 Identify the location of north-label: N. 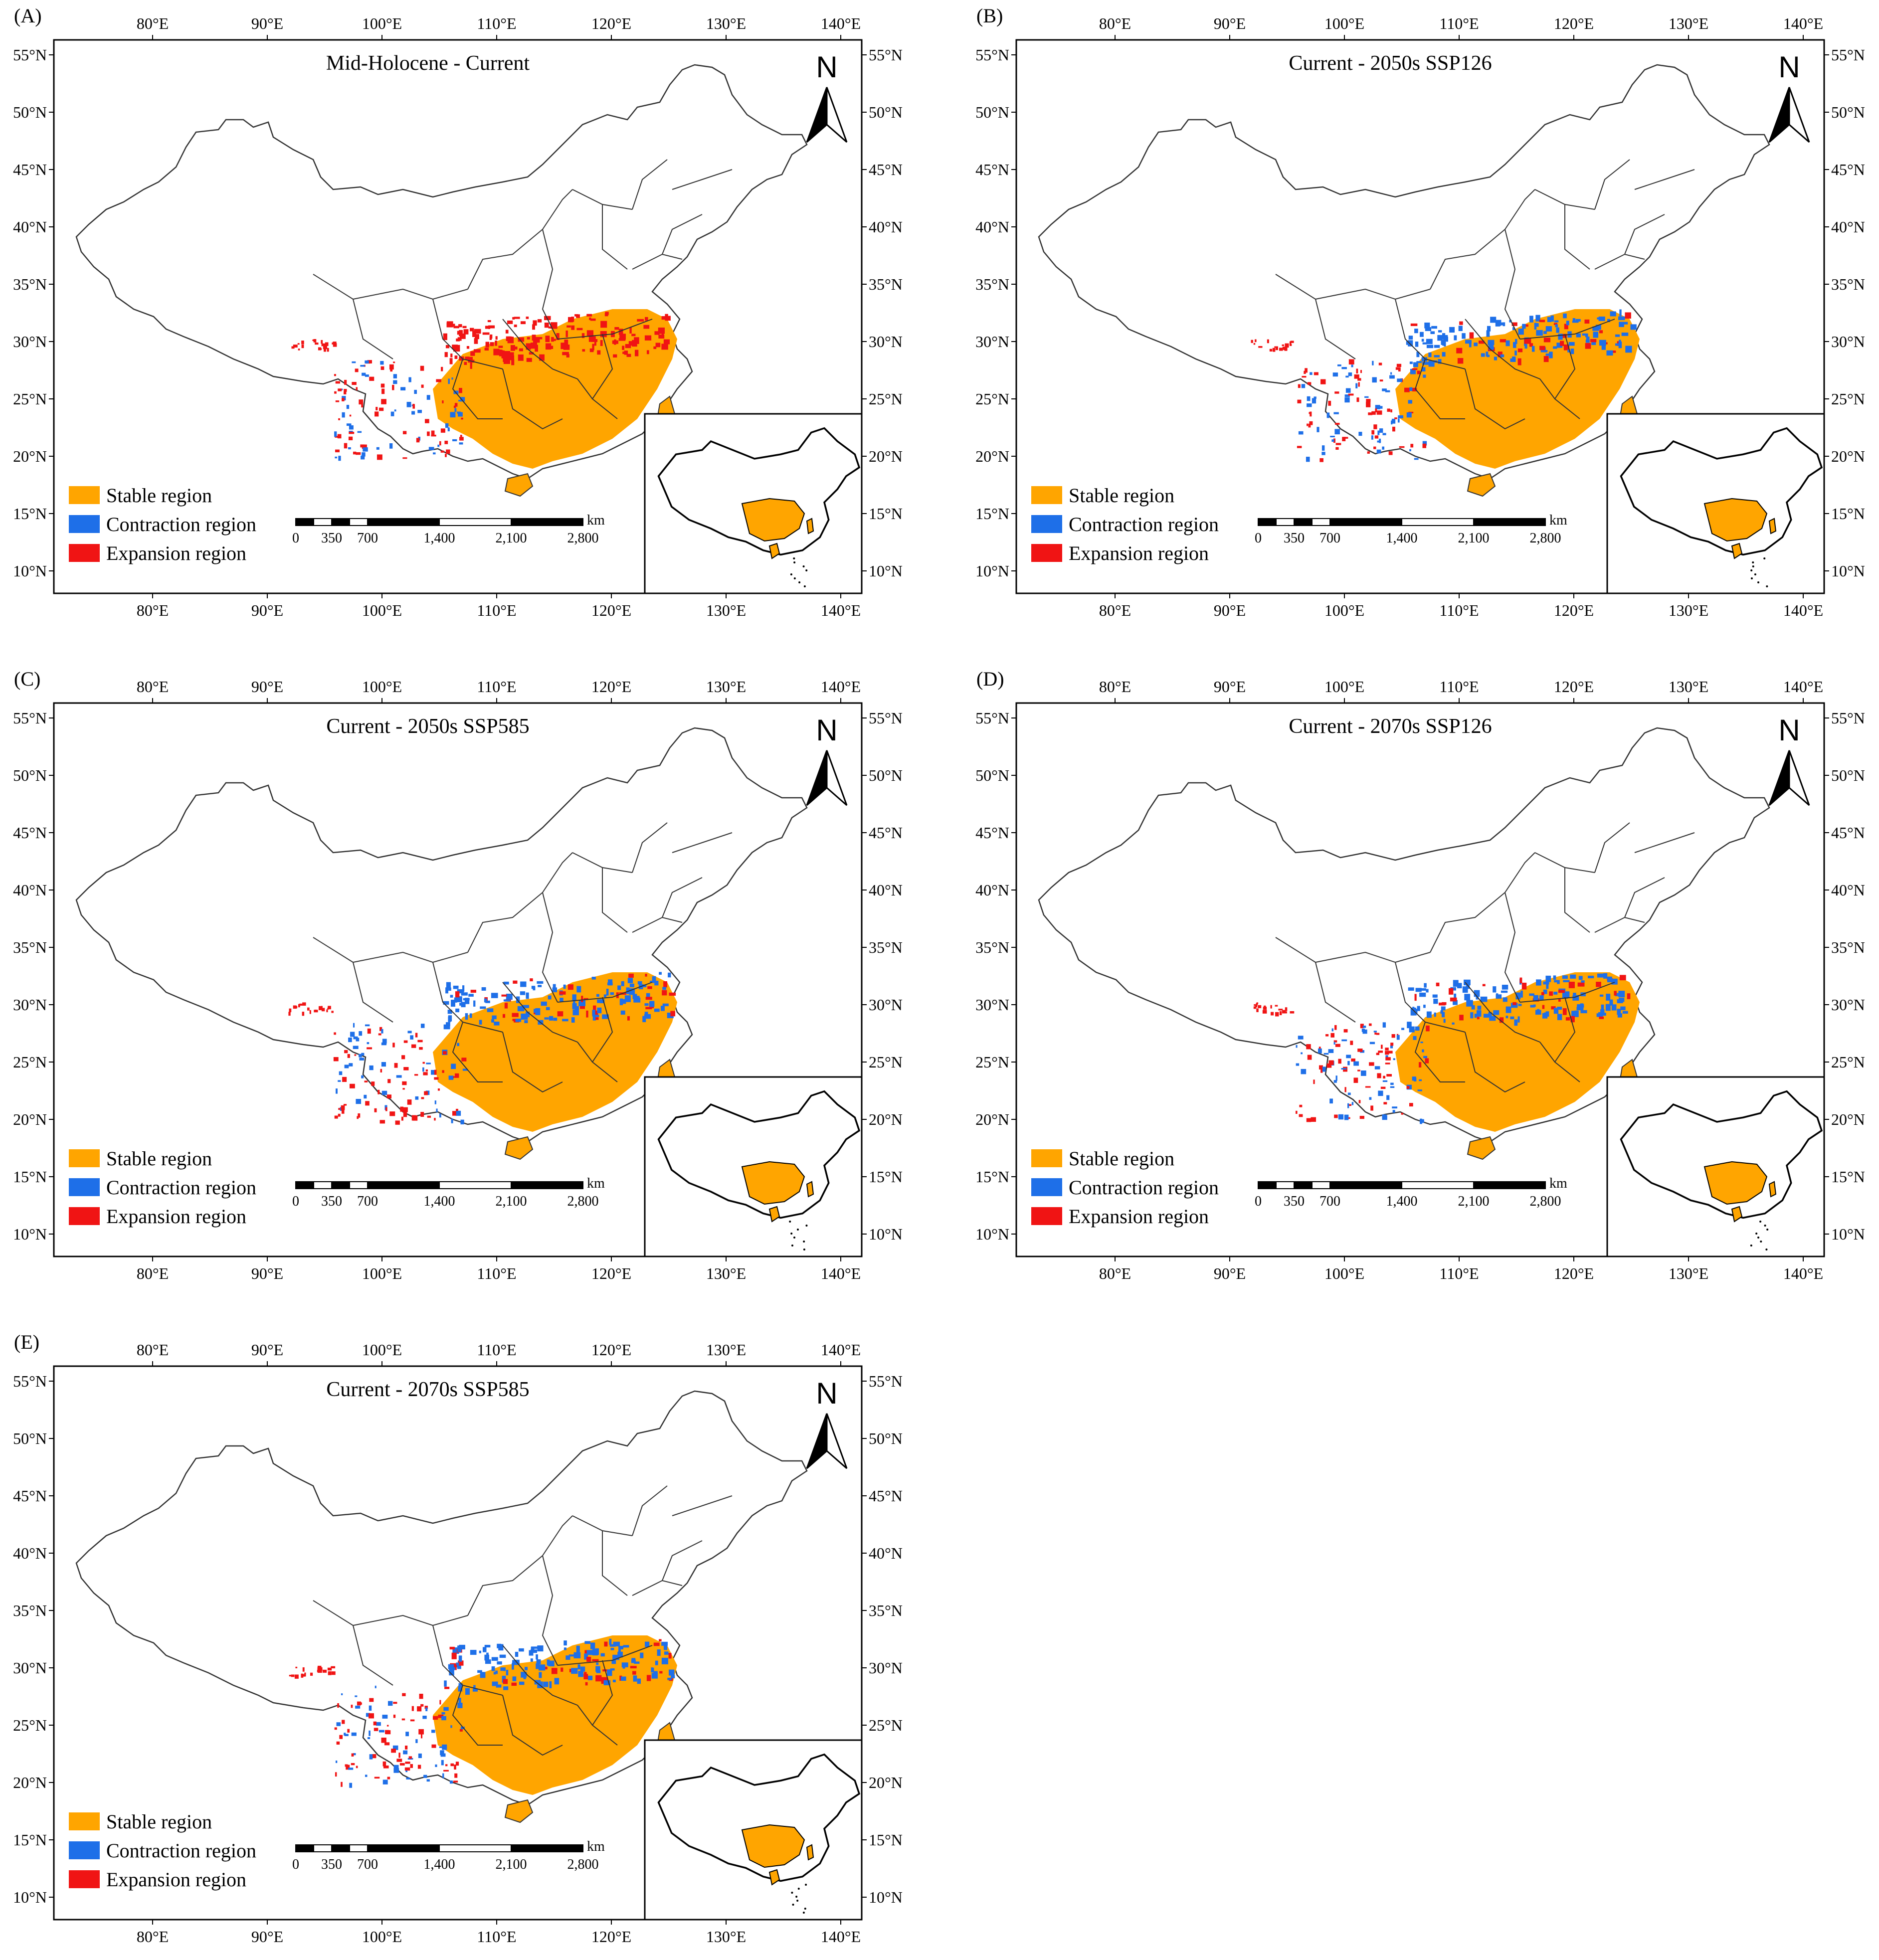
(1789, 67).